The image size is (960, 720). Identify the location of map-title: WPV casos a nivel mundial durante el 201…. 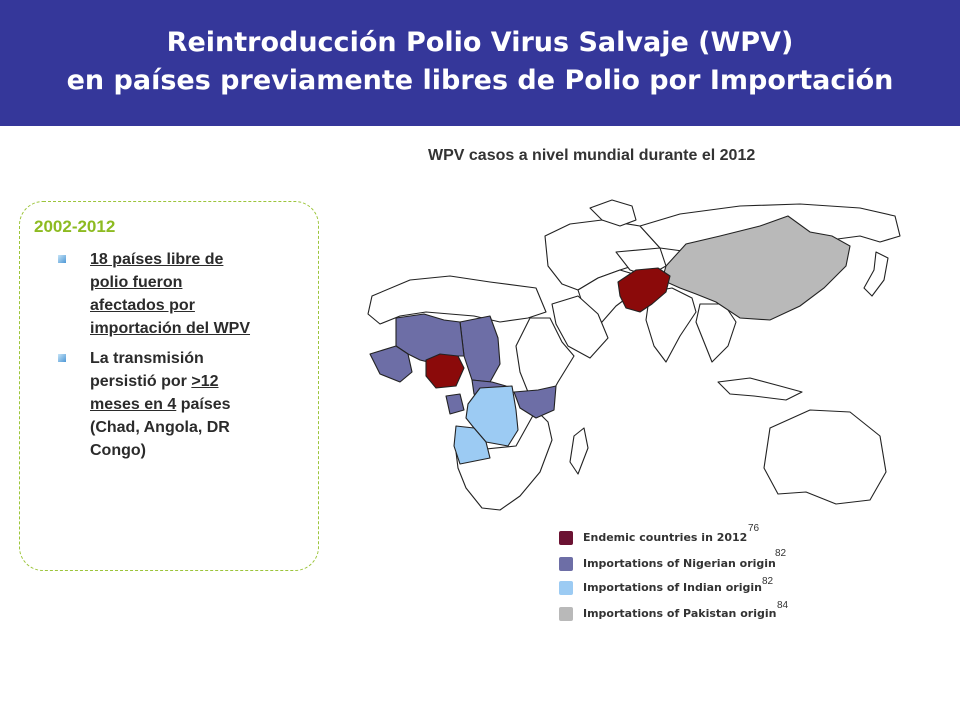
(592, 155).